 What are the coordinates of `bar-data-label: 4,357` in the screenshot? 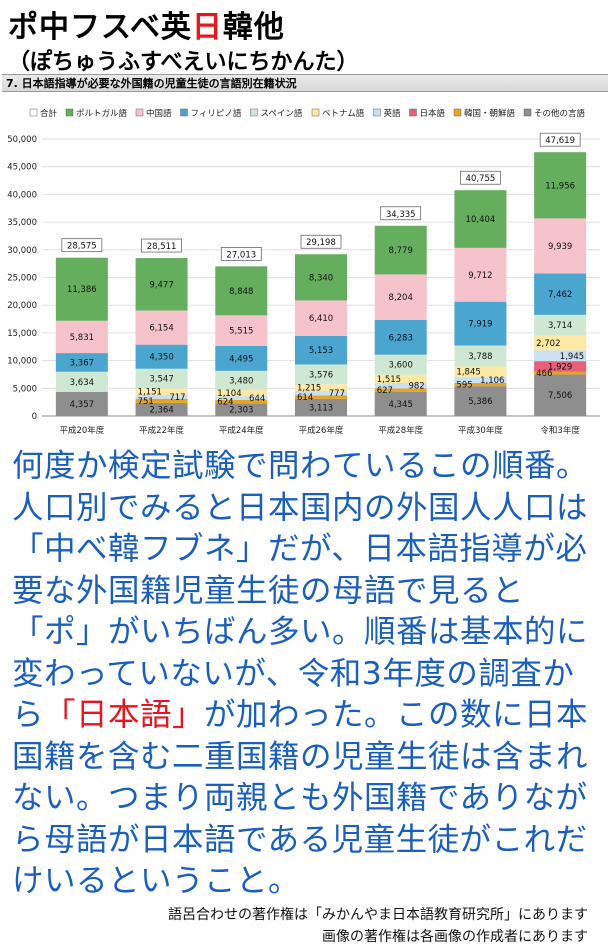 It's located at (82, 405).